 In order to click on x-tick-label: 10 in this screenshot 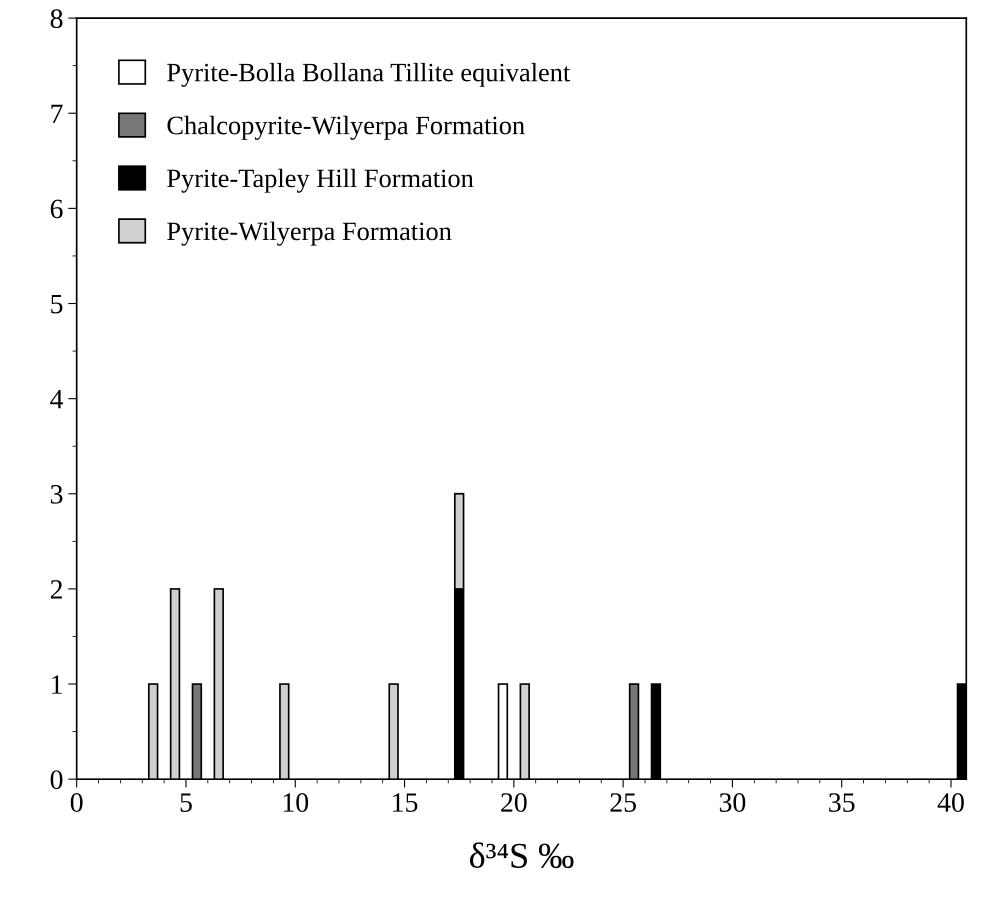, I will do `click(296, 802)`.